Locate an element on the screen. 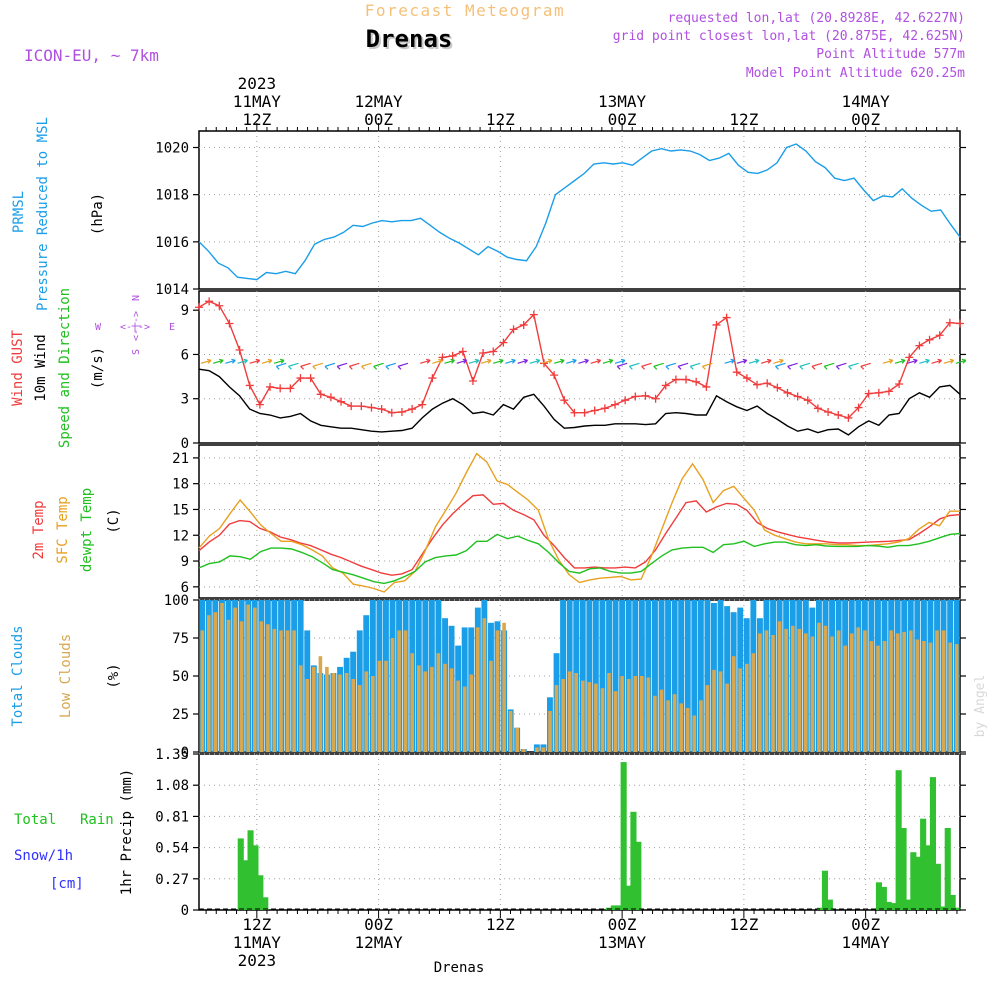  wind-label-10m: 10m Wind is located at coordinates (41, 367).